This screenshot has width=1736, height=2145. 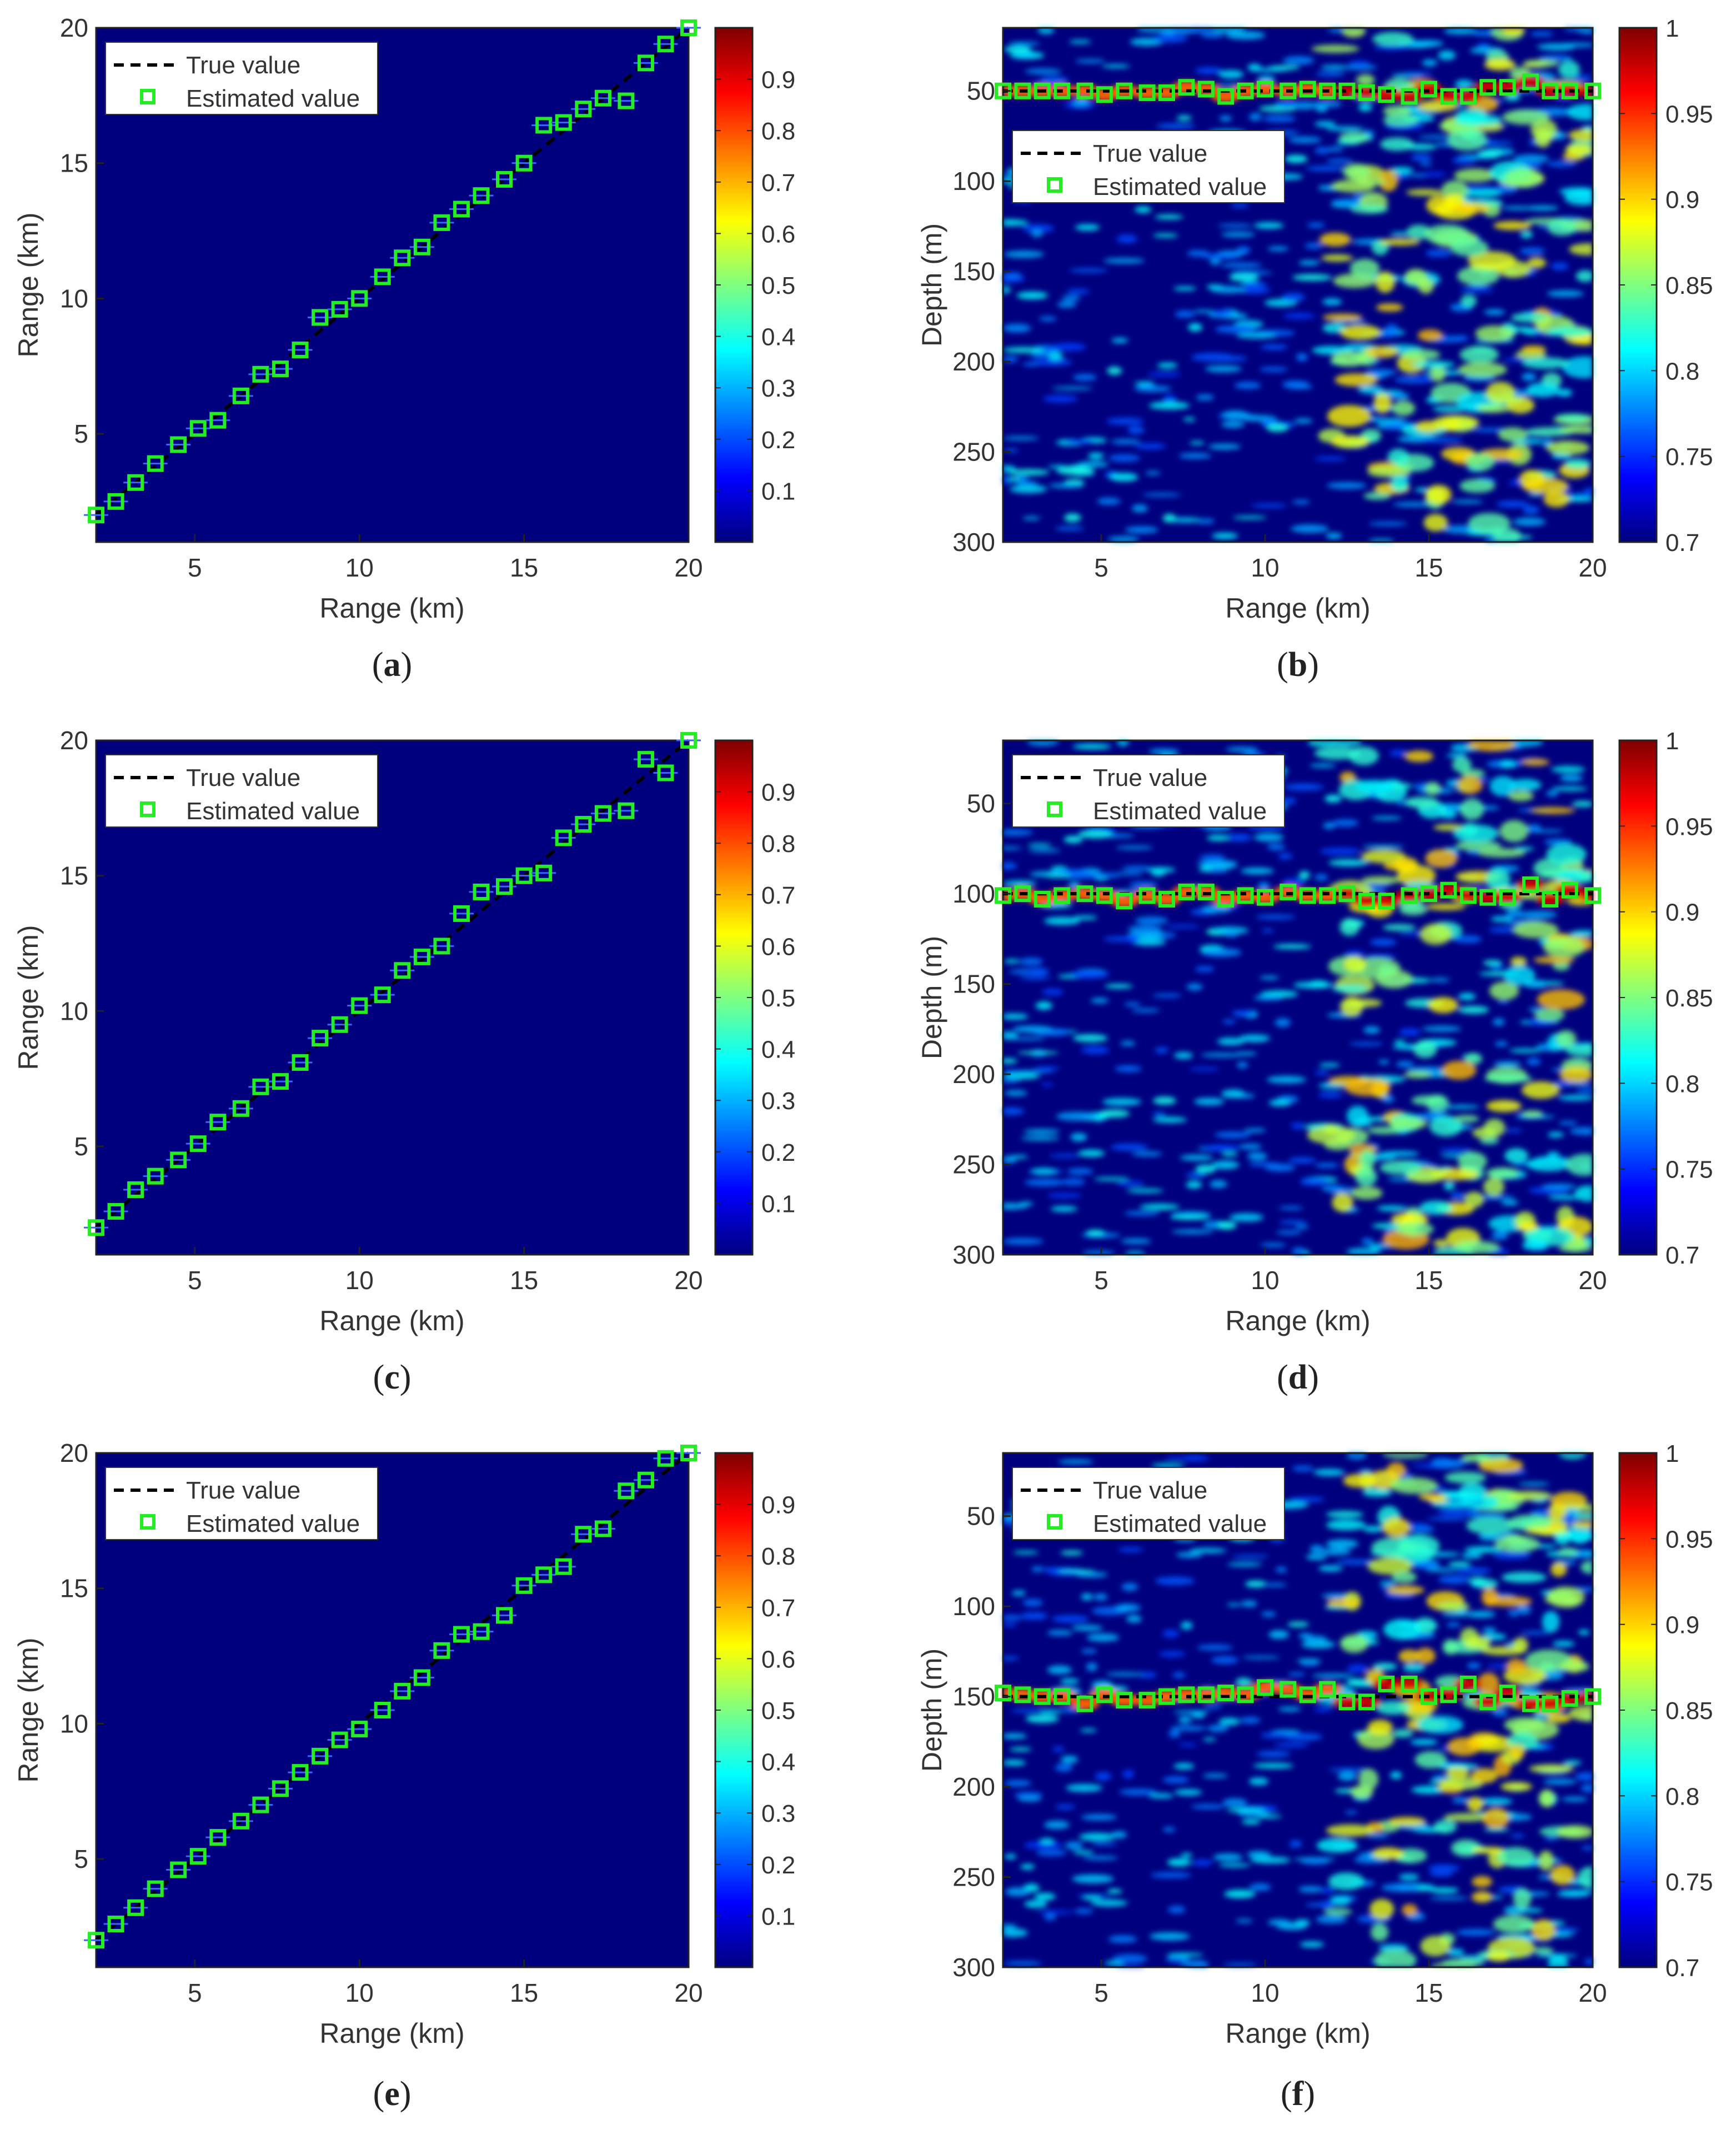 What do you see at coordinates (1689, 458) in the screenshot?
I see `colorbar-tick-label: 0.75` at bounding box center [1689, 458].